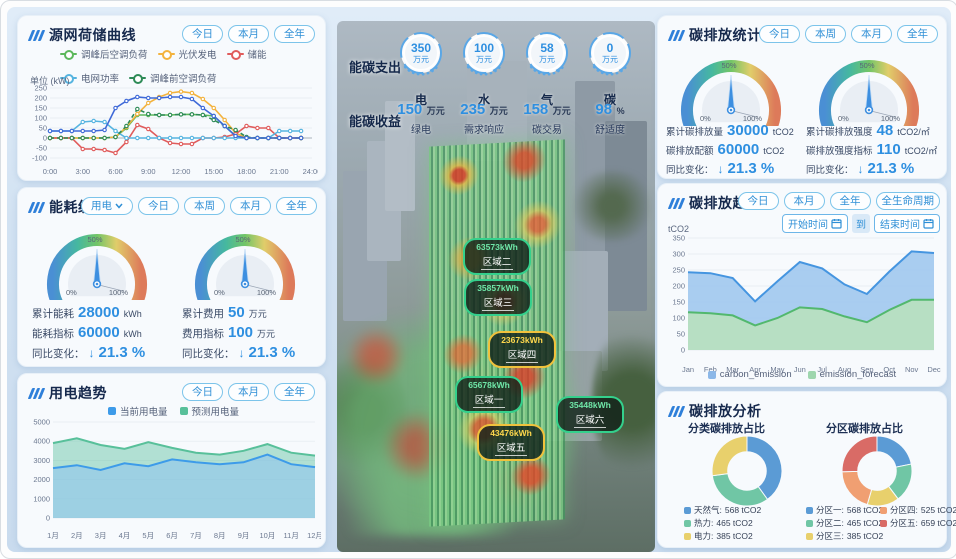  Describe the element at coordinates (547, 118) in the screenshot. I see `income-item: 158 万元 碳交易` at that location.